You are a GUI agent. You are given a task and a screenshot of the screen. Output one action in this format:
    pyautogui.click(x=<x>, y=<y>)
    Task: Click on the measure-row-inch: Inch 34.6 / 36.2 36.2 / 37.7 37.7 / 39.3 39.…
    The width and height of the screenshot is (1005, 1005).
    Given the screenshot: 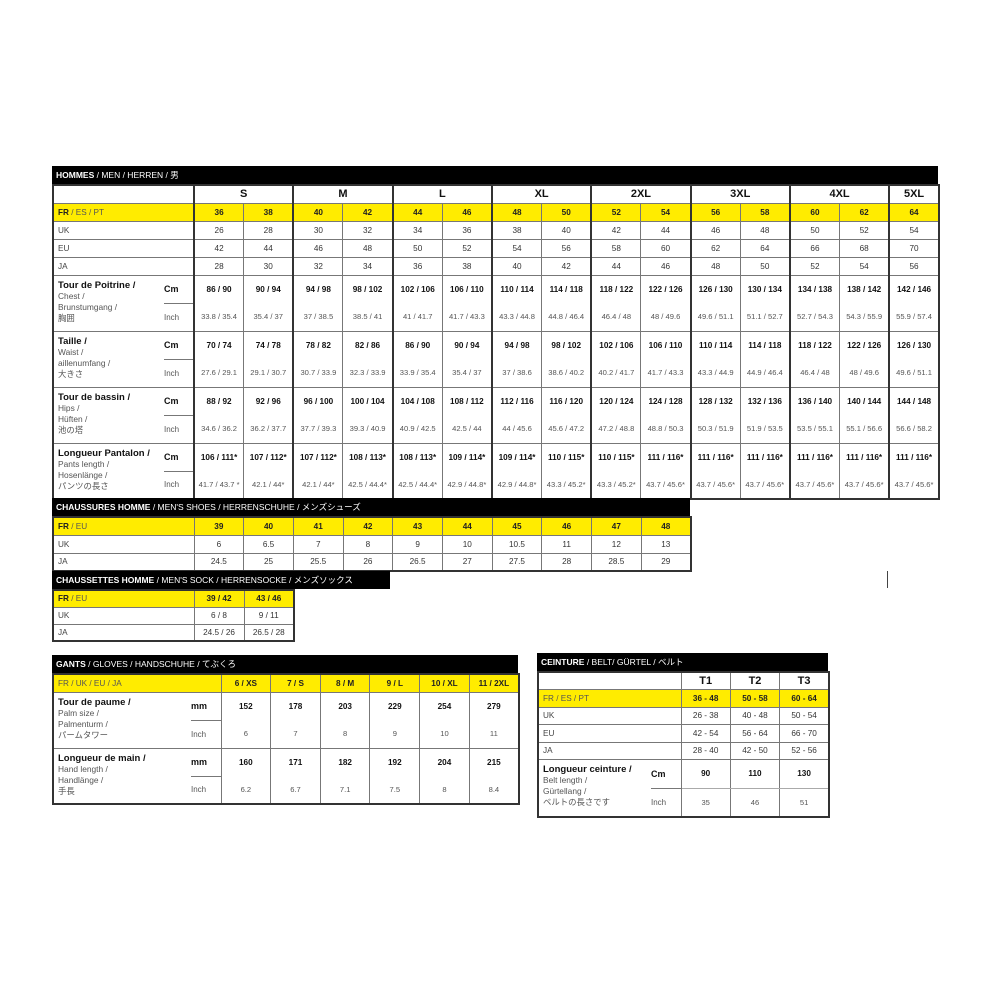 What is the action you would take?
    pyautogui.click(x=496, y=429)
    